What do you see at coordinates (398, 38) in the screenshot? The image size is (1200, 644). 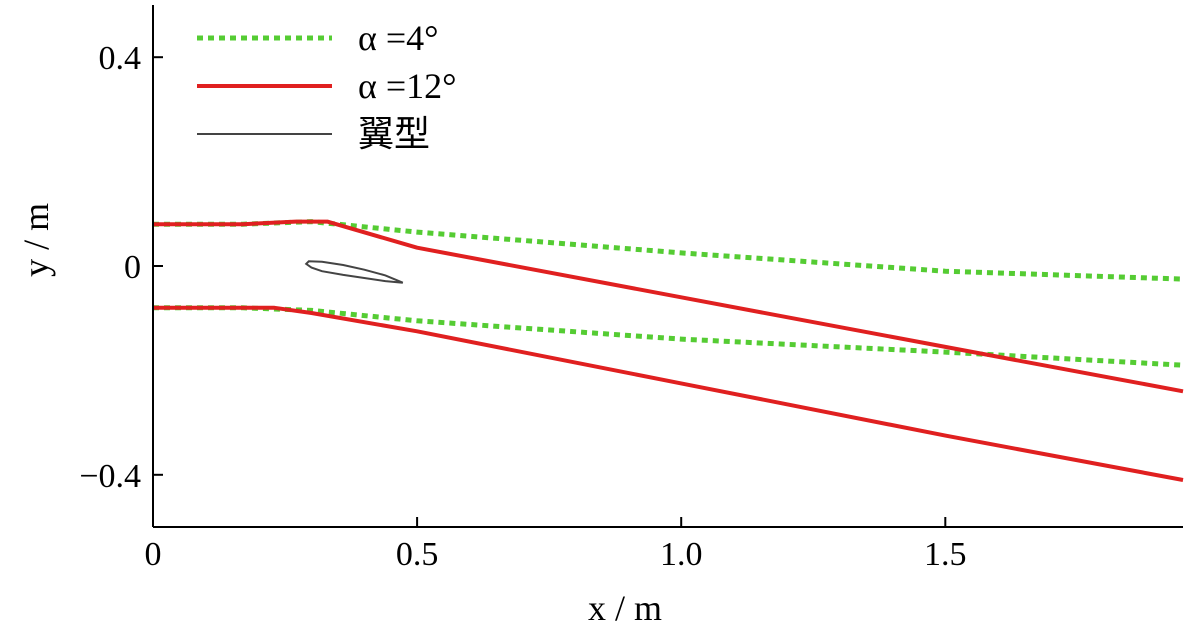 I see `legend-label-alpha4: α =4°` at bounding box center [398, 38].